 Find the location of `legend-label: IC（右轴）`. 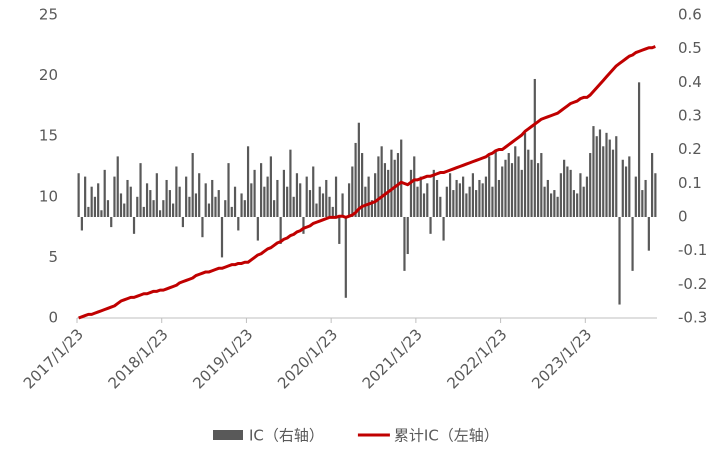

legend-label: IC（右轴） is located at coordinates (286, 436).